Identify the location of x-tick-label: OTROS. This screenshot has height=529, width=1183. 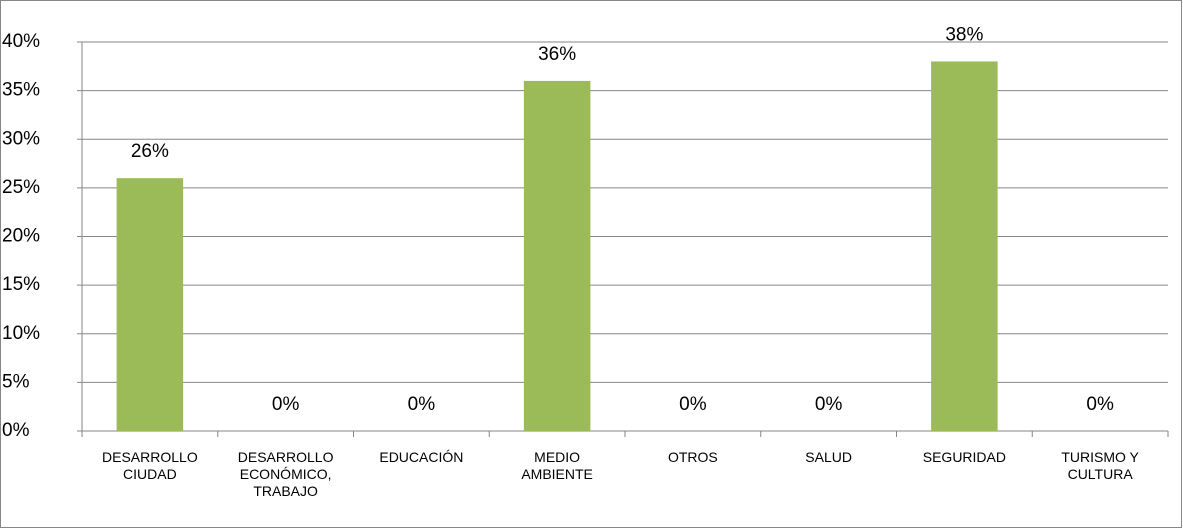
(692, 457).